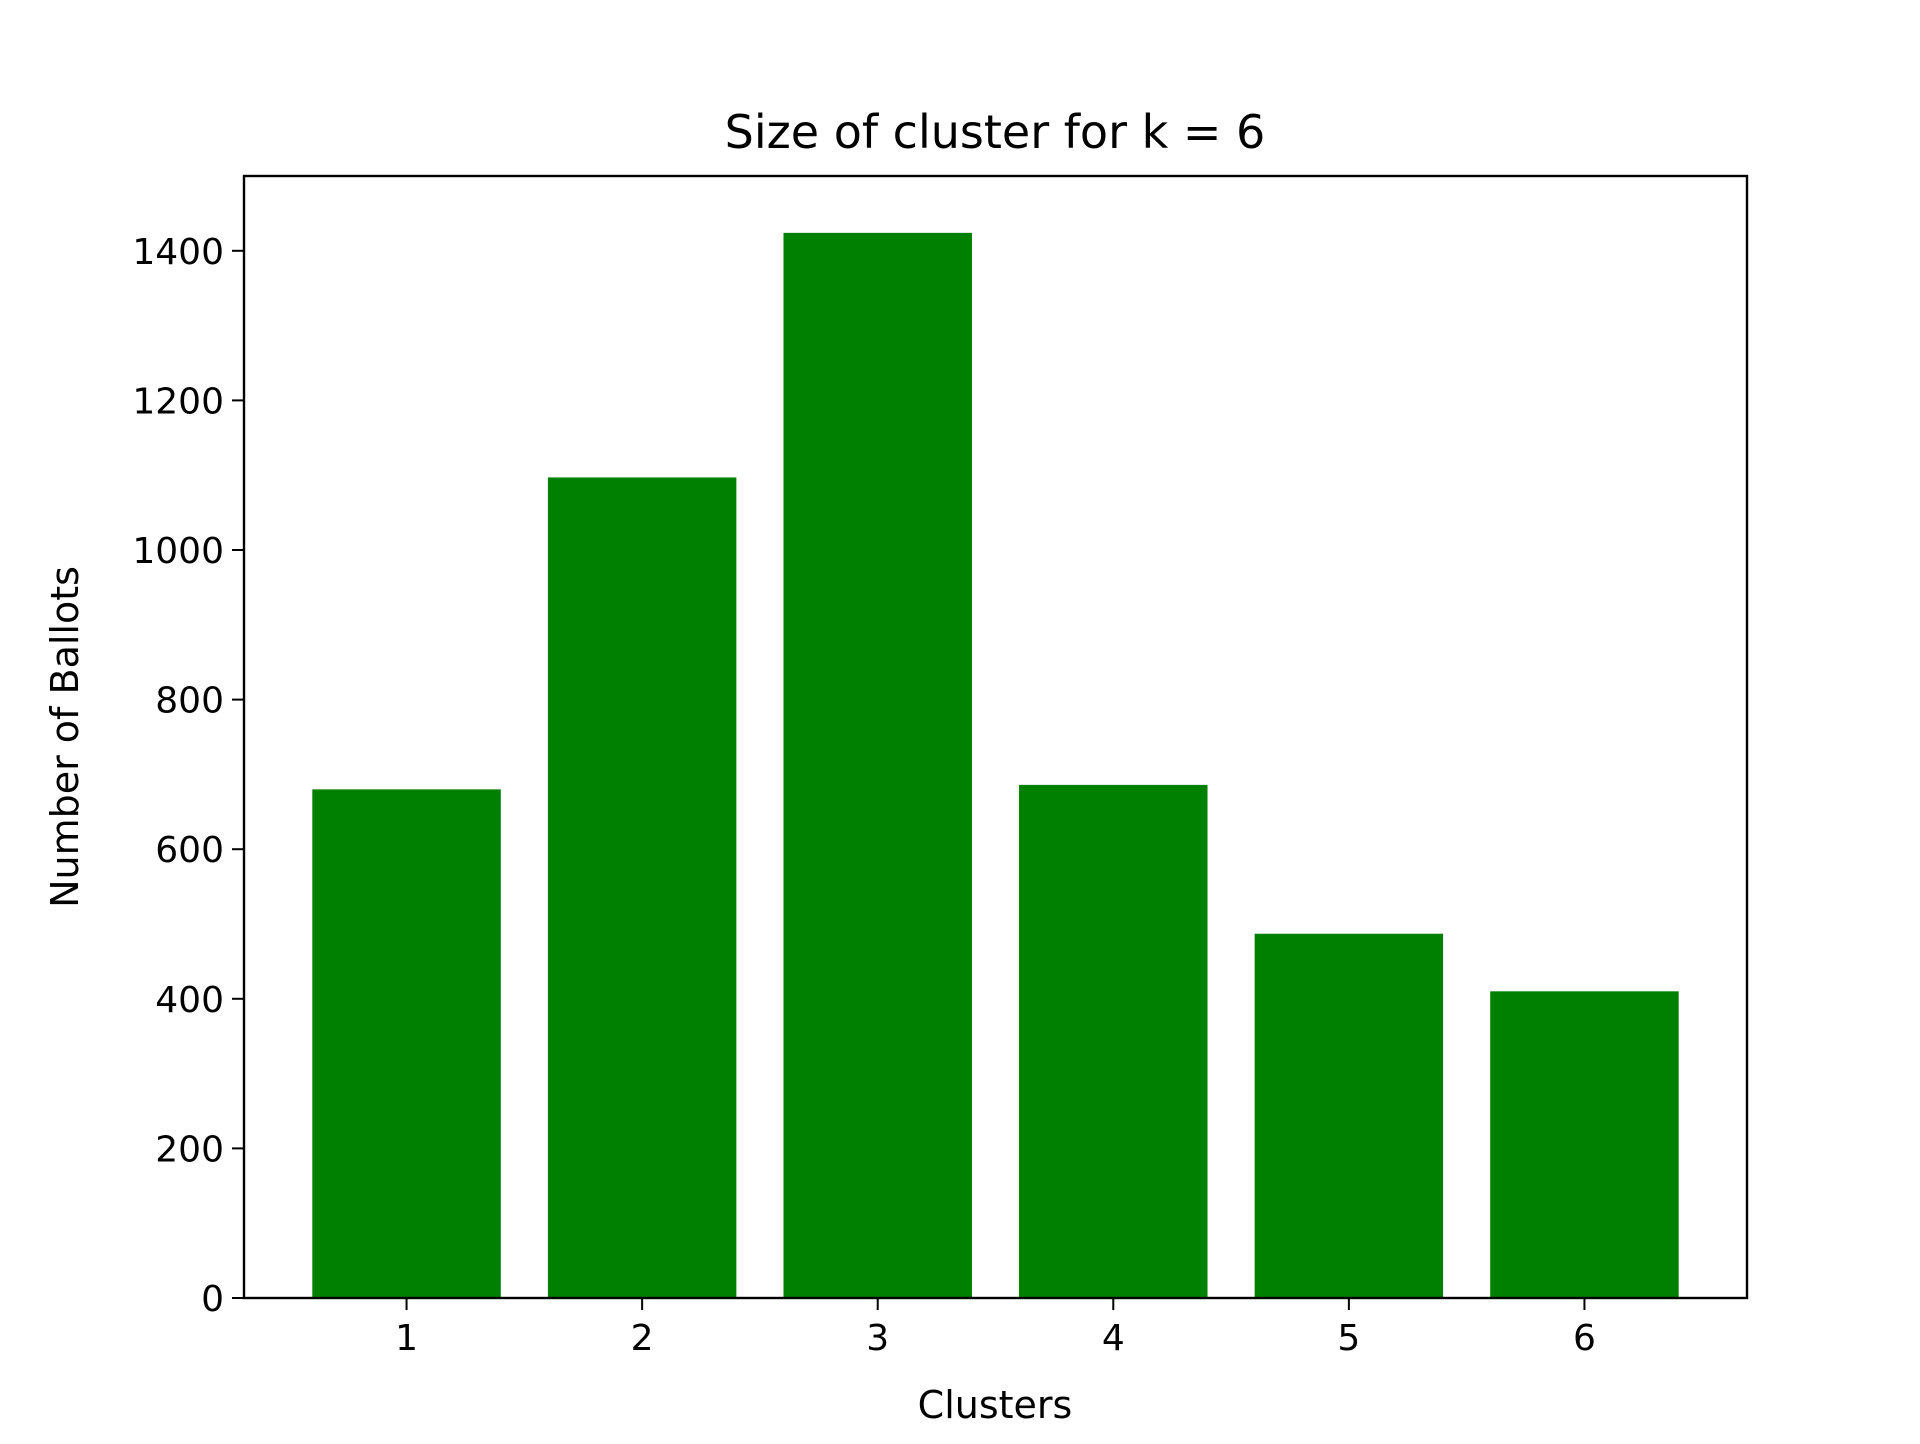 This screenshot has height=1444, width=1920. I want to click on y-tick-label-1200: 1200, so click(178, 401).